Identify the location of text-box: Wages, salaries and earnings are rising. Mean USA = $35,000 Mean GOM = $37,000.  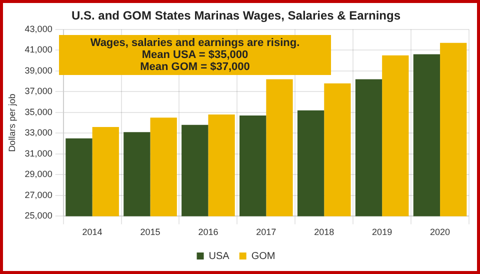
(195, 55).